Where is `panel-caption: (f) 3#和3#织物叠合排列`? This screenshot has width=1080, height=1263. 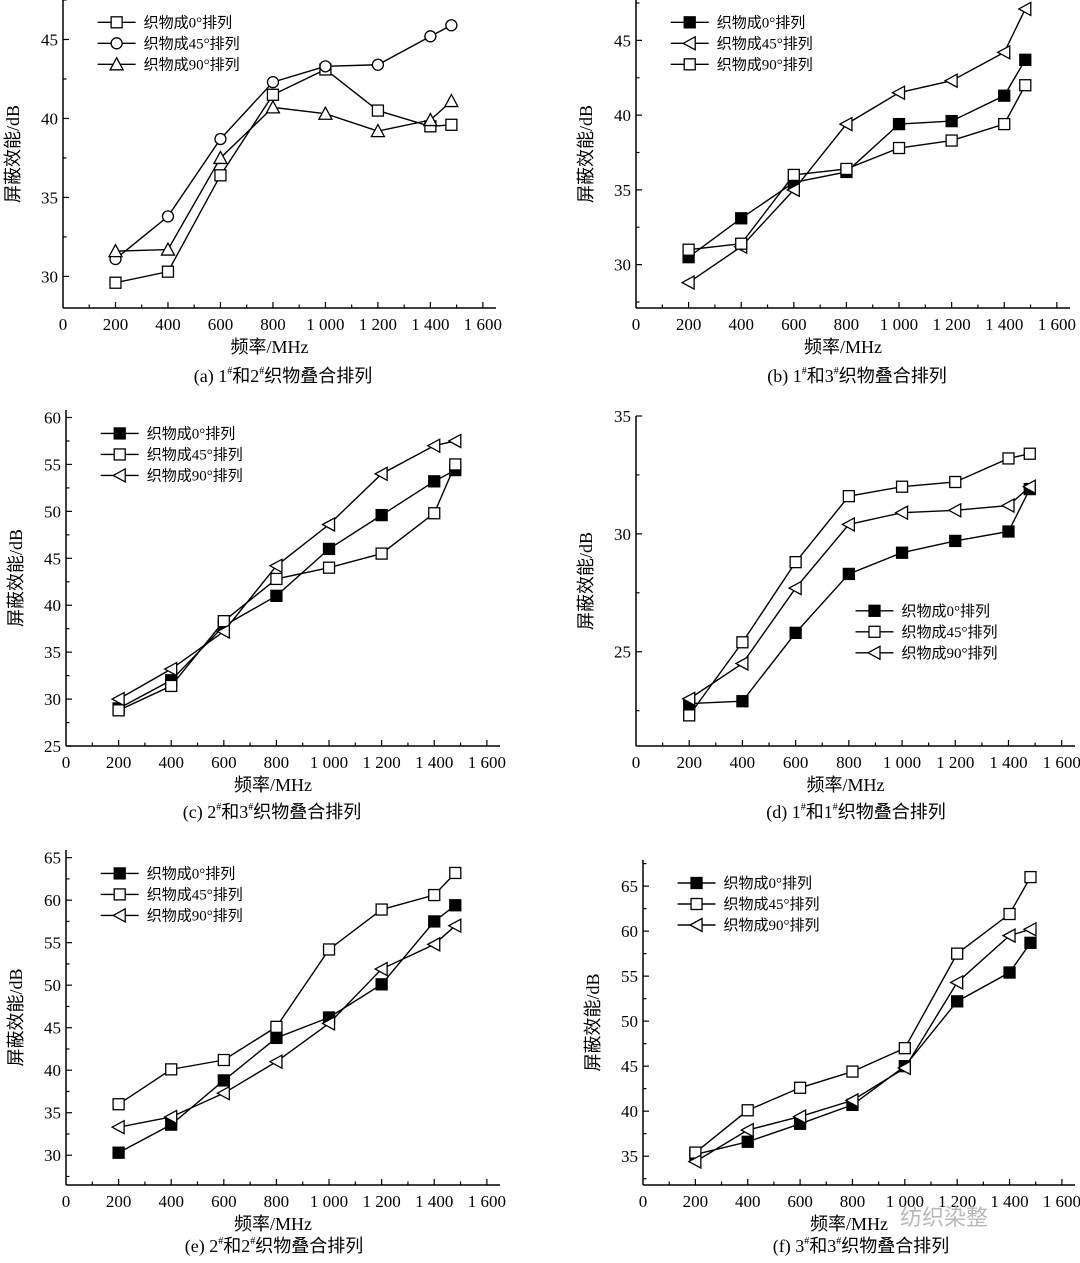 panel-caption: (f) 3#和3#织物叠合排列 is located at coordinates (861, 1245).